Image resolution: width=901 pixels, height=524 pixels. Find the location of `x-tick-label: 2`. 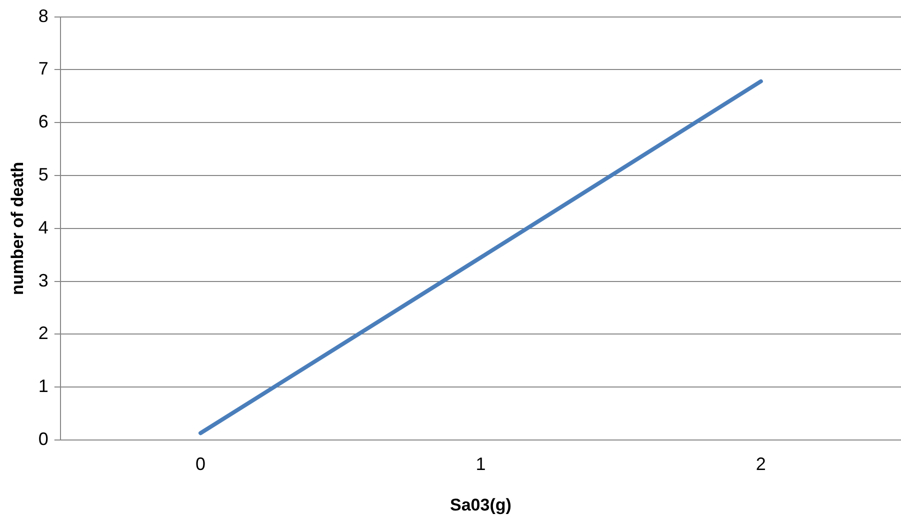

x-tick-label: 2 is located at coordinates (761, 464).